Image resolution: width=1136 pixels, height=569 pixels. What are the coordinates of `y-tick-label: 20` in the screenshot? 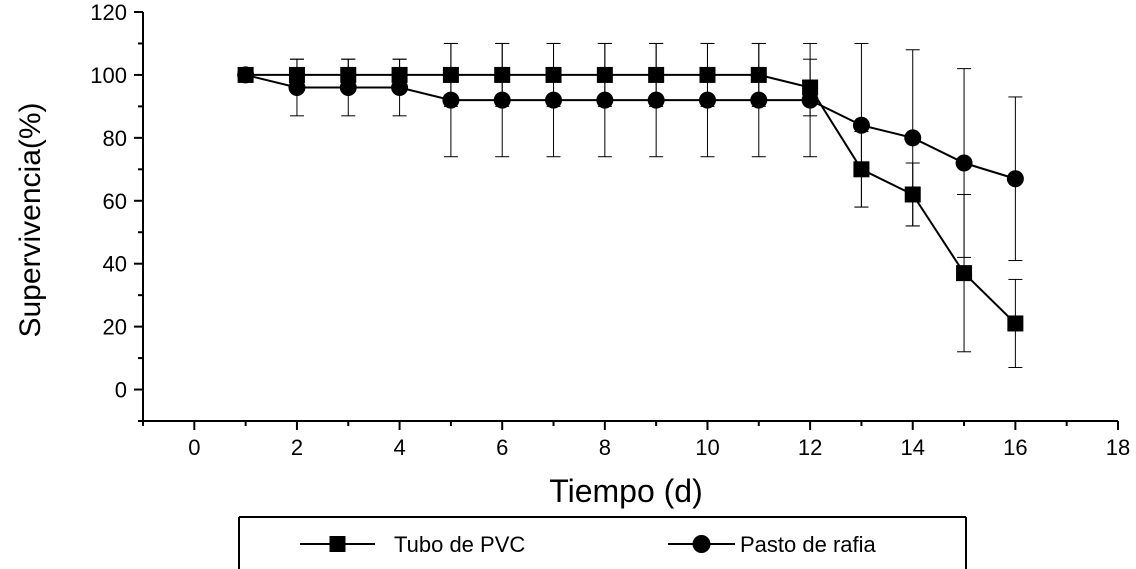 It's located at (115, 327).